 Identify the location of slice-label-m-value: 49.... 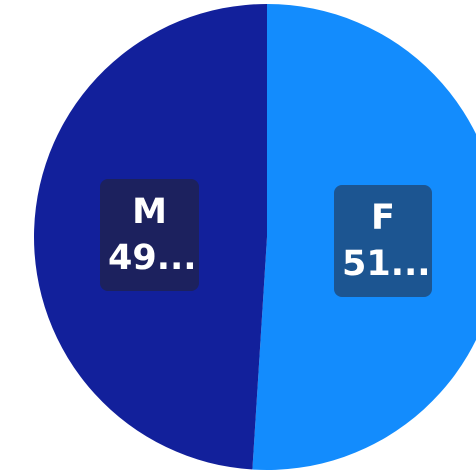
(152, 258).